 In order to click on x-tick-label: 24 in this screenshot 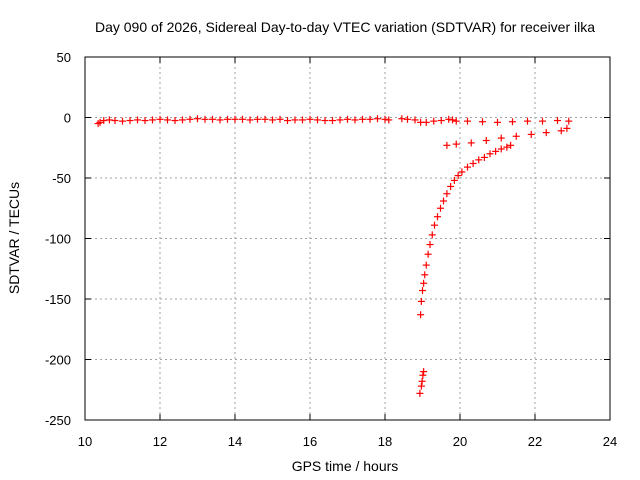, I will do `click(610, 441)`.